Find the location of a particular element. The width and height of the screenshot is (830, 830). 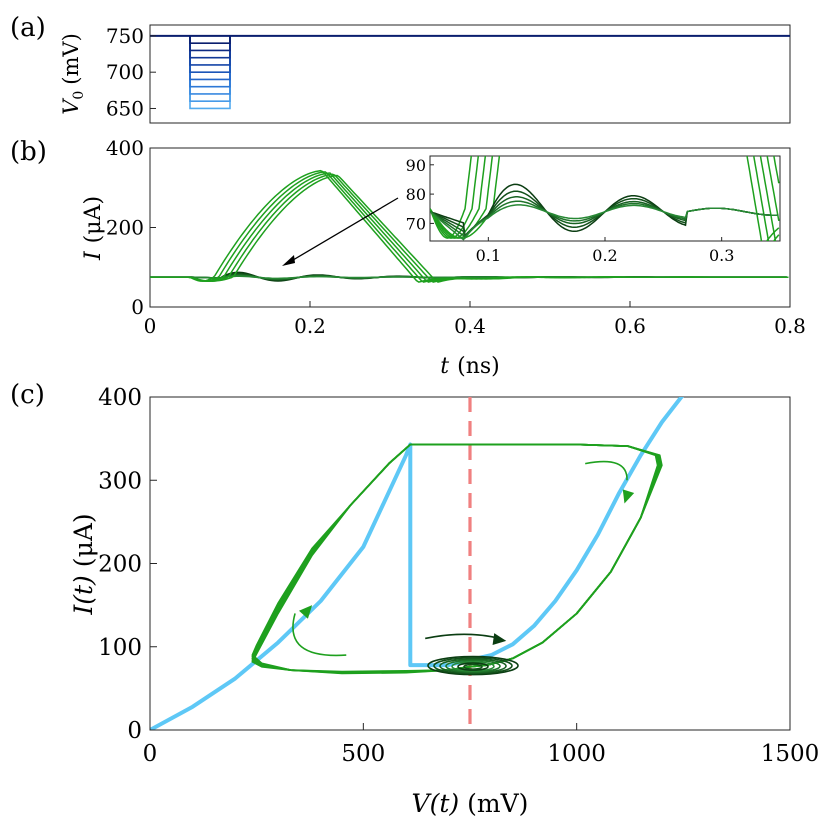

panel-a-ylabel-main: V is located at coordinates (71, 106).